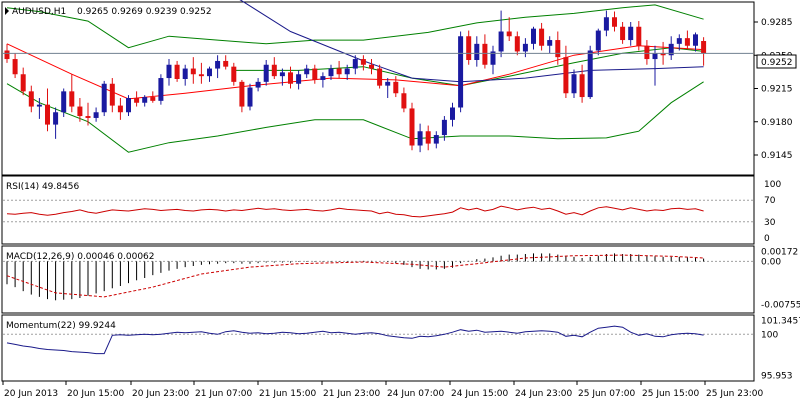  I want to click on macd-tick-label: 0.00, so click(771, 262).